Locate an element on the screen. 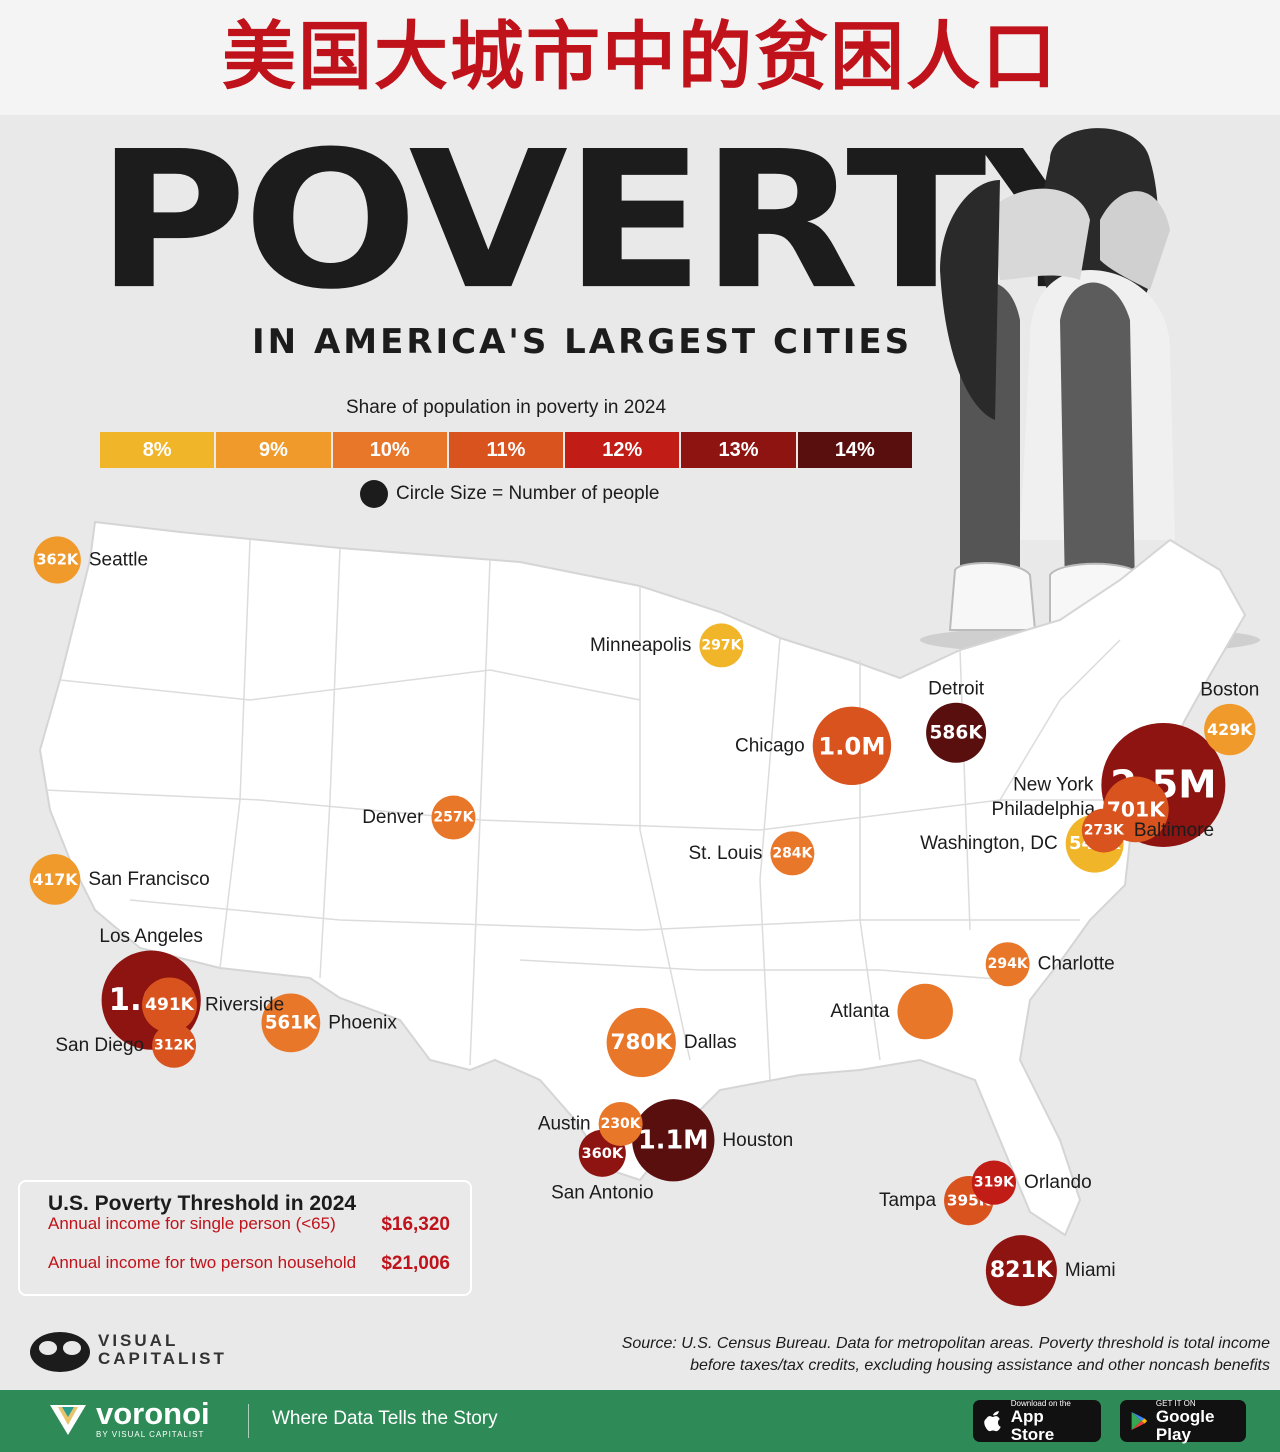 The width and height of the screenshot is (1280, 1452). city-name-label: Philadelphia is located at coordinates (1044, 809).